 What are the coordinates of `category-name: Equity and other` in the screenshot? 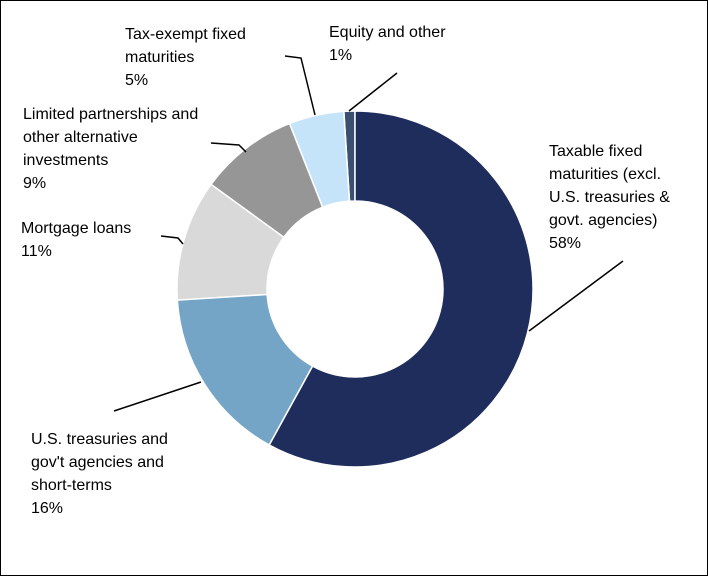 It's located at (387, 32).